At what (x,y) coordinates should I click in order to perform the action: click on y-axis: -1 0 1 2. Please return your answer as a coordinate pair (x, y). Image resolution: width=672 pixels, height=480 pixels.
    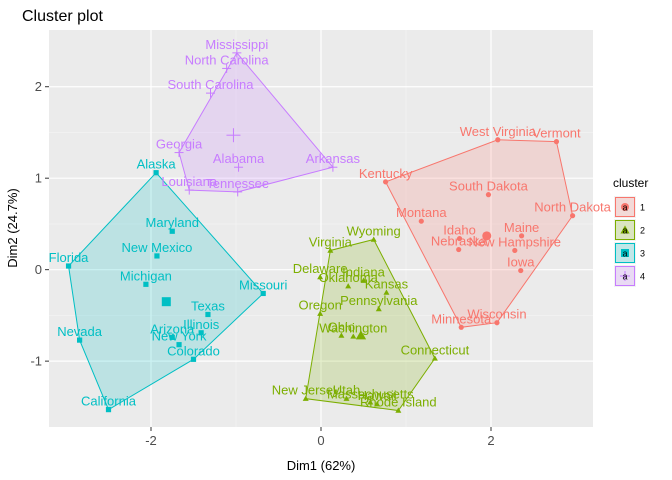
    Looking at the image, I should click on (39, 224).